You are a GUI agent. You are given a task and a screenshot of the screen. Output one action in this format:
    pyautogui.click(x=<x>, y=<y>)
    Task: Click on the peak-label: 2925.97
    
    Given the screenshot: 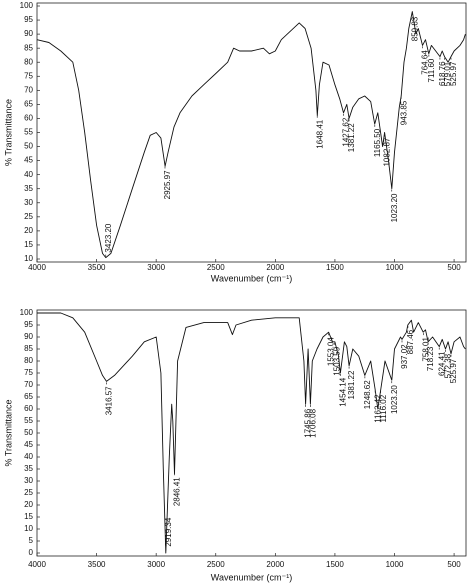 What is the action you would take?
    pyautogui.click(x=167, y=184)
    